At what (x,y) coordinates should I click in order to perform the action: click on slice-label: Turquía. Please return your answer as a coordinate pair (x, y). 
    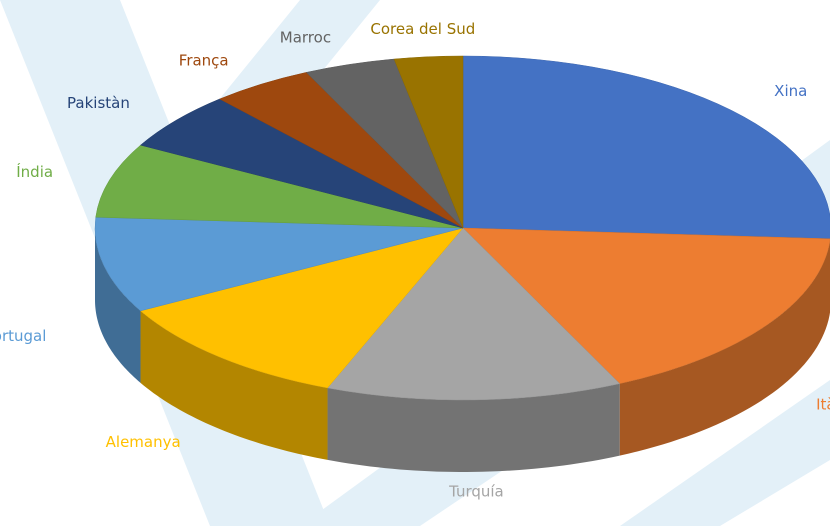
    Looking at the image, I should click on (476, 492).